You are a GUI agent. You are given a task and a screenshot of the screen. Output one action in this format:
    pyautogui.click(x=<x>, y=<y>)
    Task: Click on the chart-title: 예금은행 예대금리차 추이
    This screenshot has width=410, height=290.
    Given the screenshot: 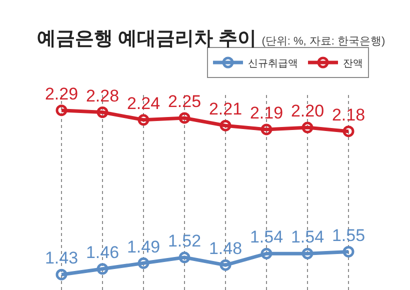 What is the action you would take?
    pyautogui.click(x=146, y=39)
    